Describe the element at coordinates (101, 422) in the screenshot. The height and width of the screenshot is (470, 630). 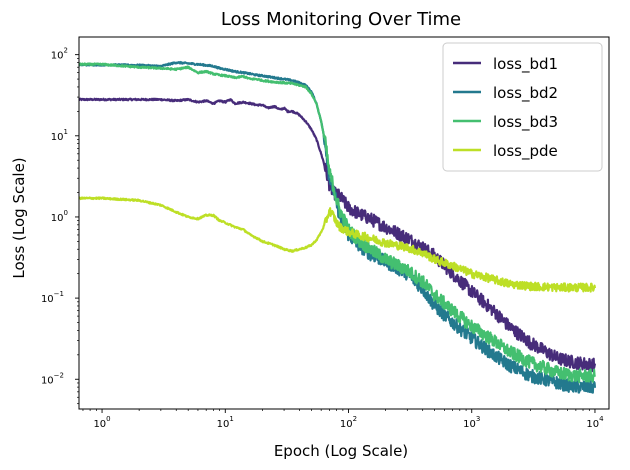
I see `x-tick-label: 10⁰` at that location.